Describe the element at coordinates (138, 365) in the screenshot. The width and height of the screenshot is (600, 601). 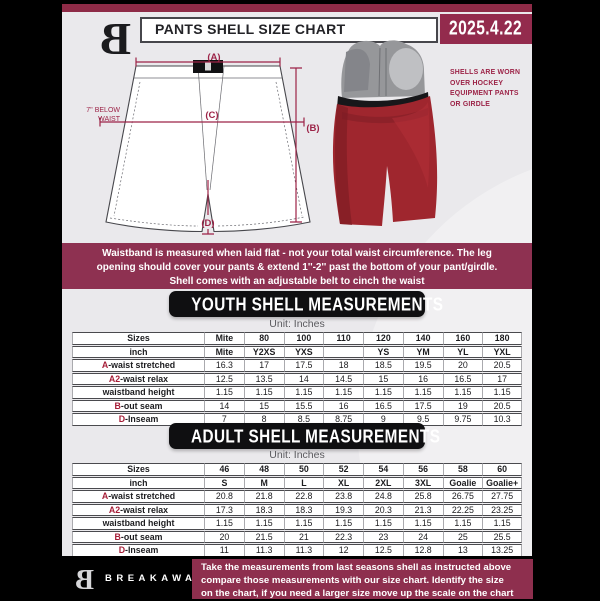
I see `row-label: A-waist stretched` at that location.